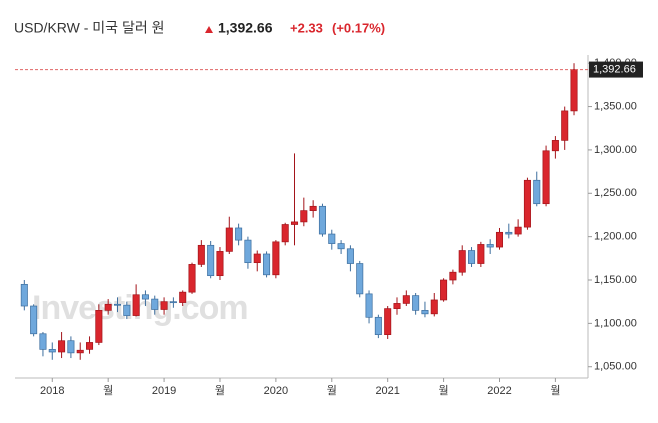  I want to click on y-tick-label: 1,150.00, so click(615, 280).